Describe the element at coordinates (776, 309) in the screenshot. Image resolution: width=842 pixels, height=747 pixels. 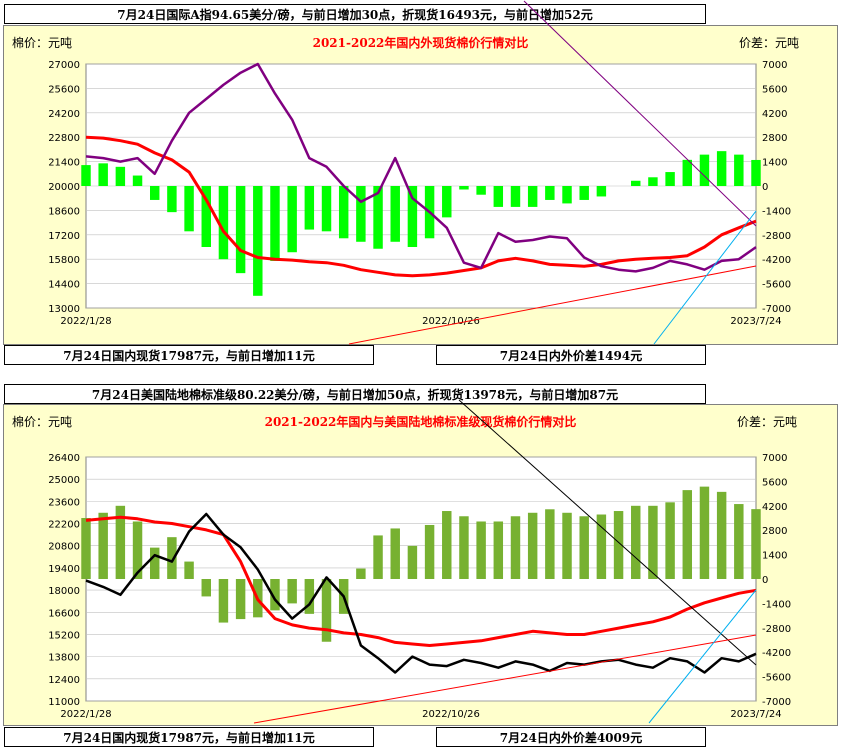
I see `chart1-ytick-right: -7000` at that location.